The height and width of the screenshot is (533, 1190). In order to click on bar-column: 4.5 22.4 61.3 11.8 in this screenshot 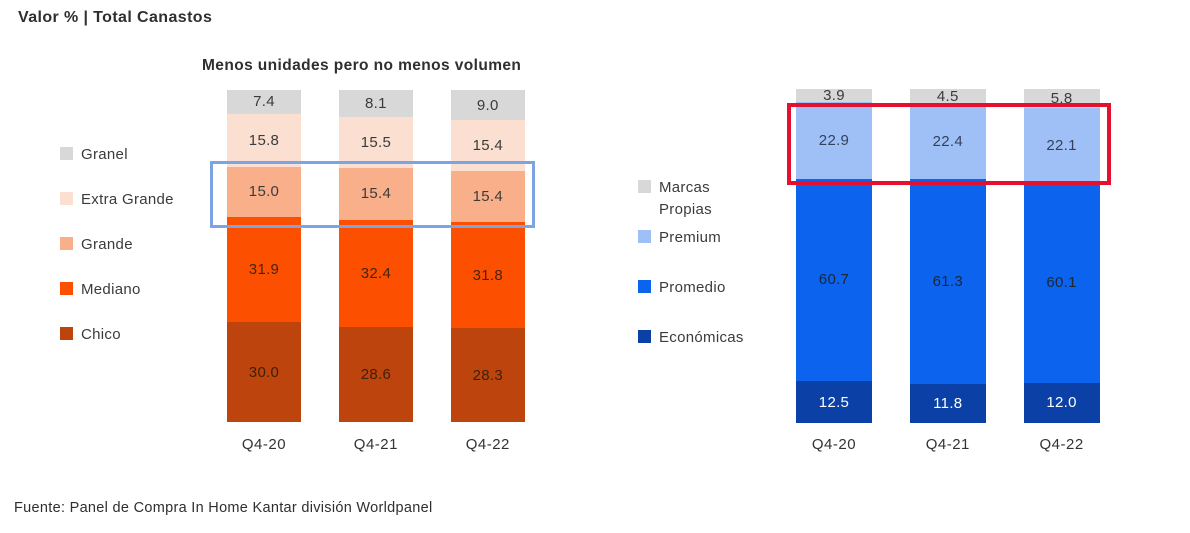, I will do `click(947, 255)`.